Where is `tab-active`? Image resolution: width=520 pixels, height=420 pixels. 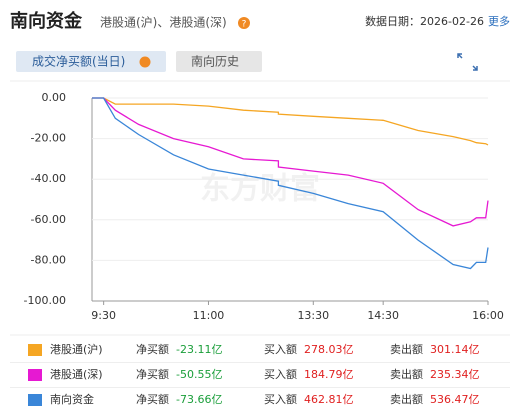 tab-active is located at coordinates (91, 61).